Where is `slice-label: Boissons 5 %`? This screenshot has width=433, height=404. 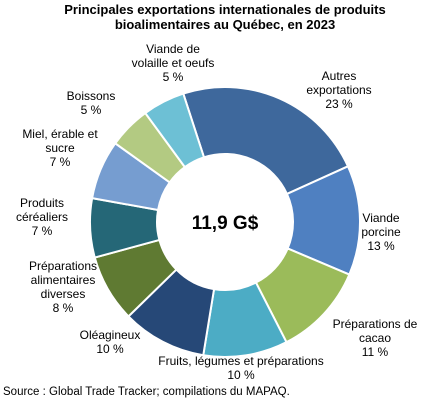
slice-label: Boissons 5 % is located at coordinates (91, 103).